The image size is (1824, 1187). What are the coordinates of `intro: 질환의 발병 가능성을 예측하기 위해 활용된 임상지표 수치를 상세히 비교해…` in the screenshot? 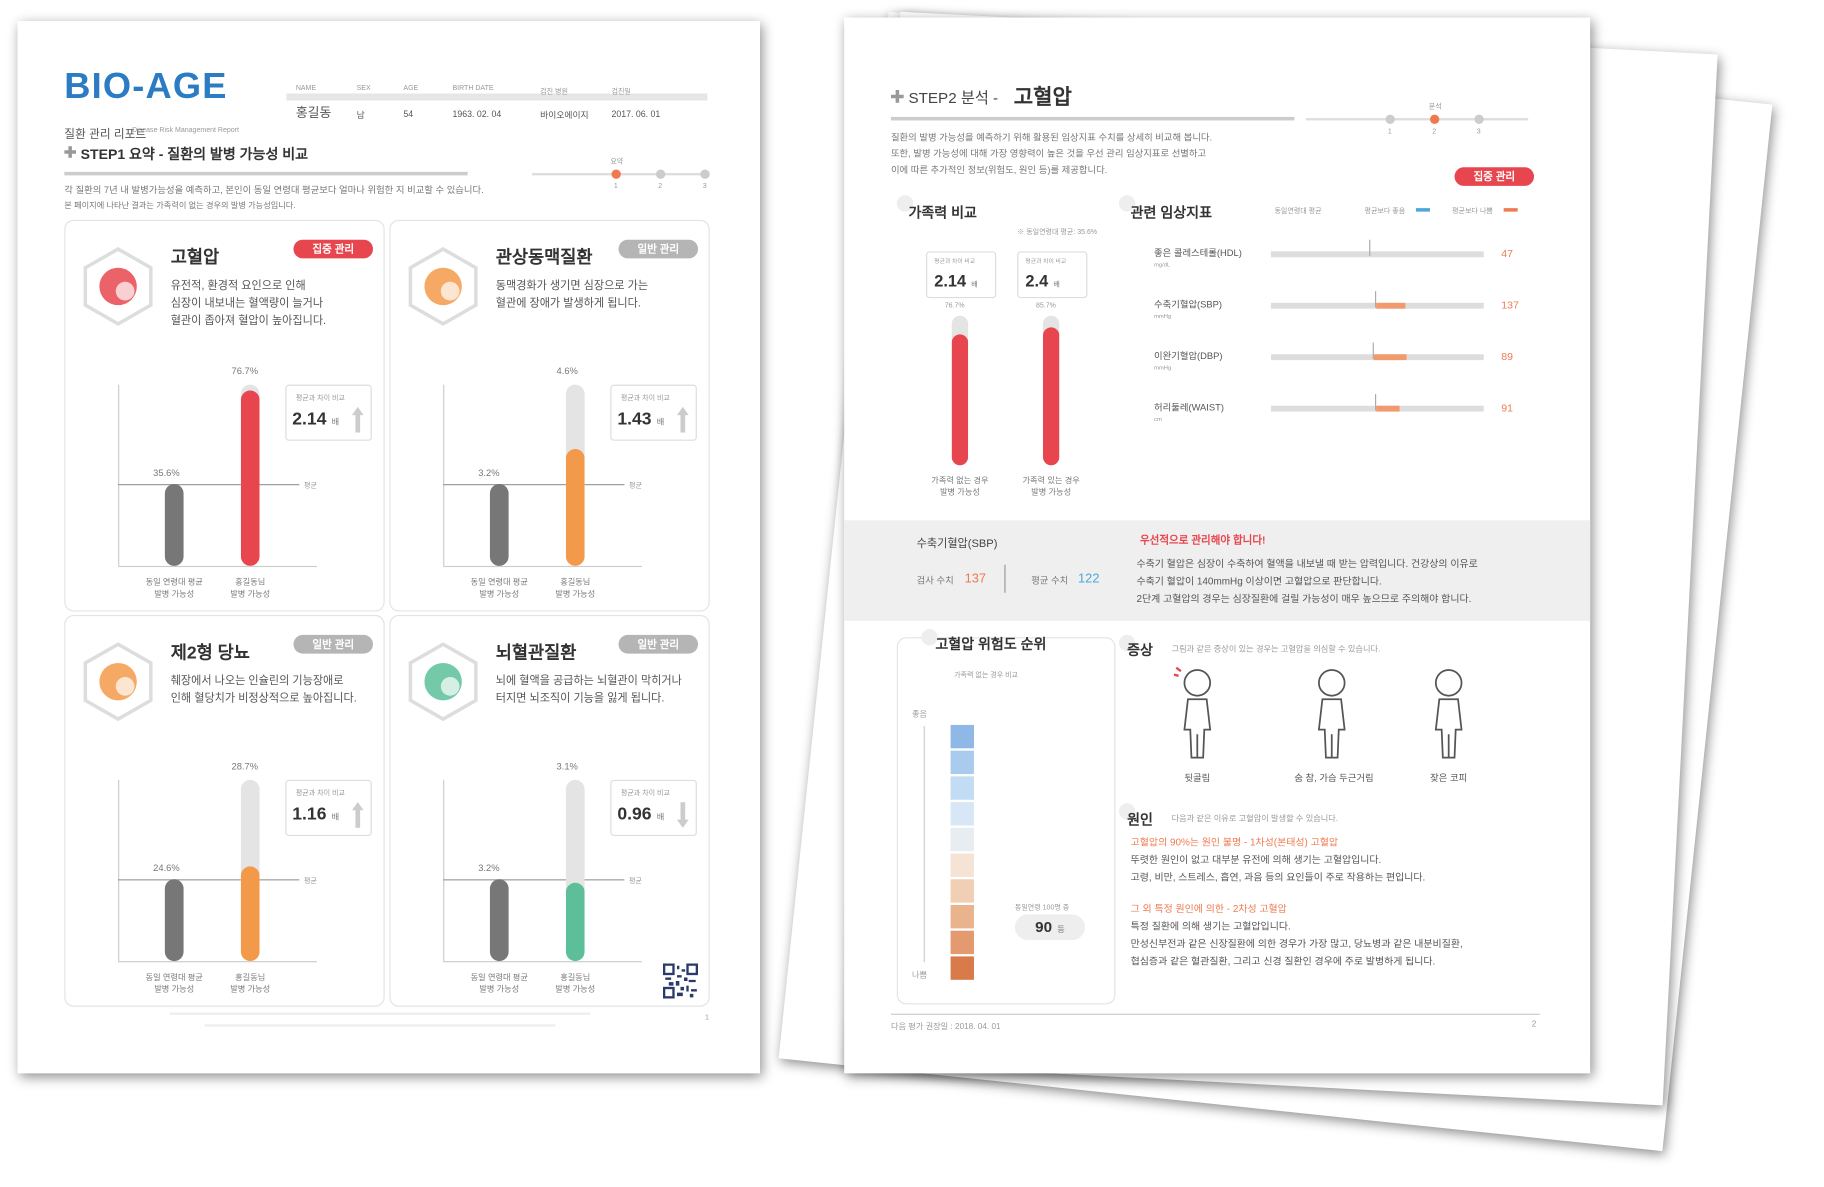 It's located at (1051, 154).